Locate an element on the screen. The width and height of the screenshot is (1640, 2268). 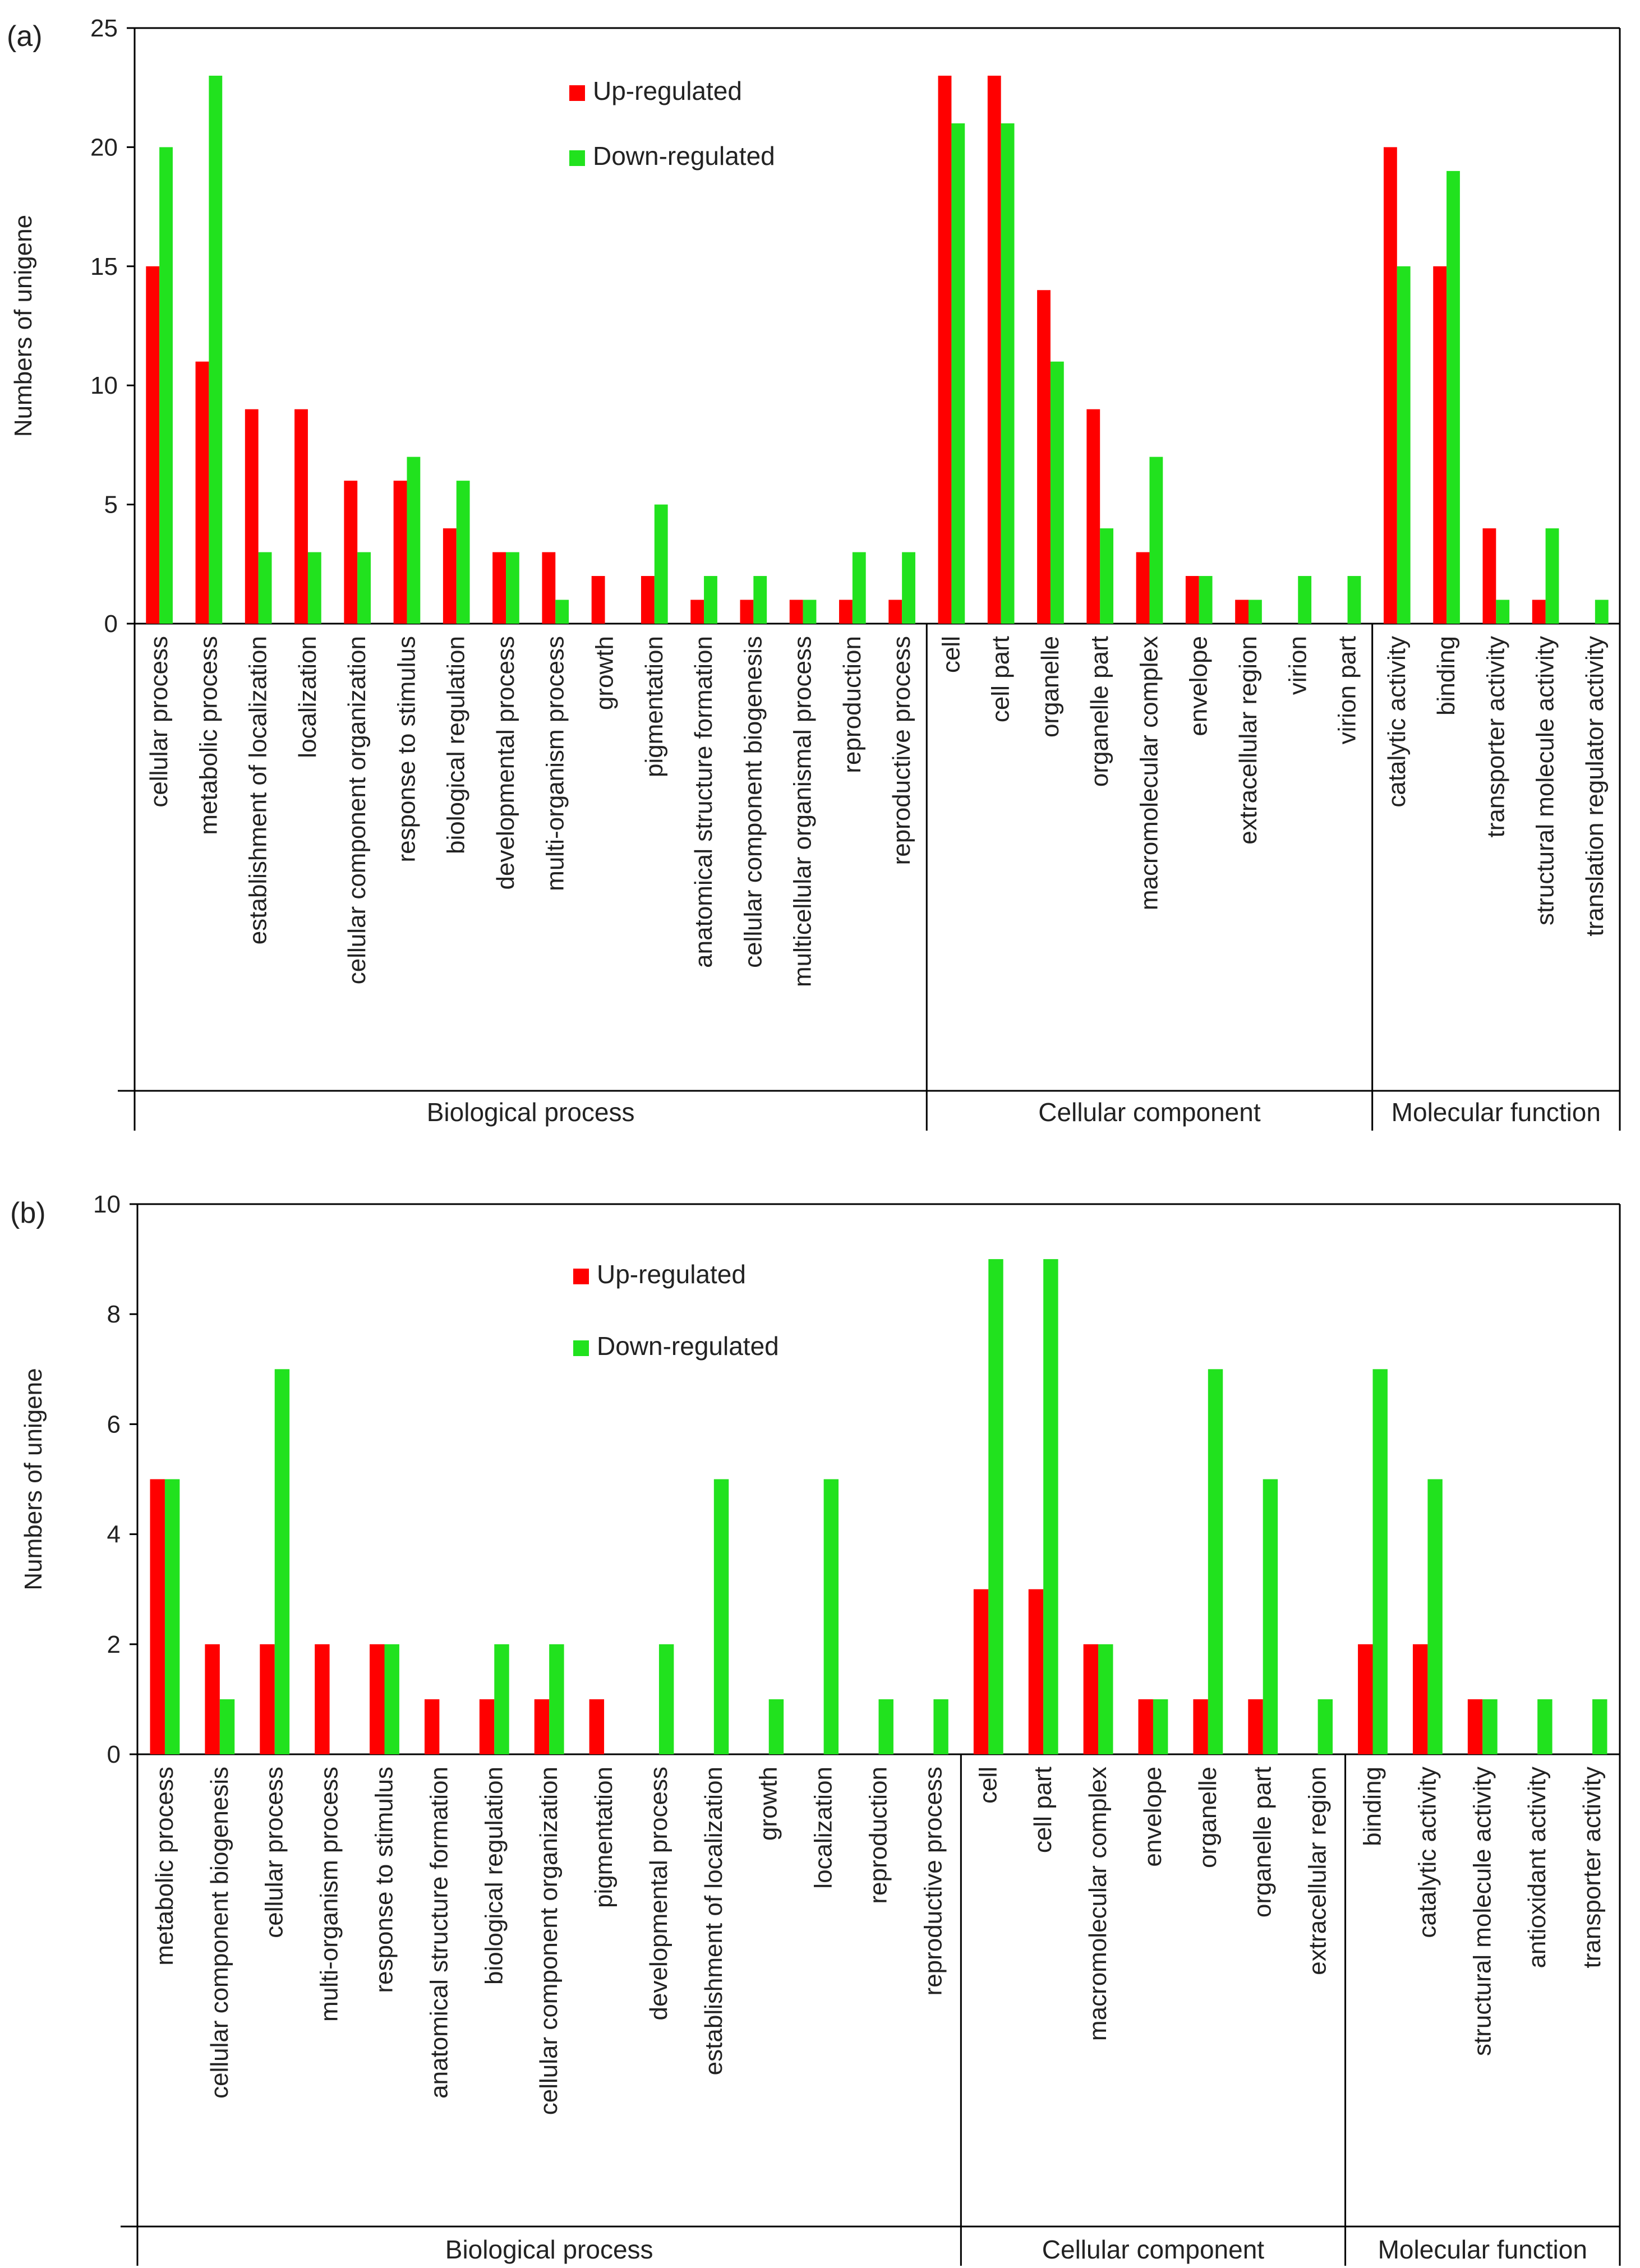
category-label: virion is located at coordinates (1297, 665).